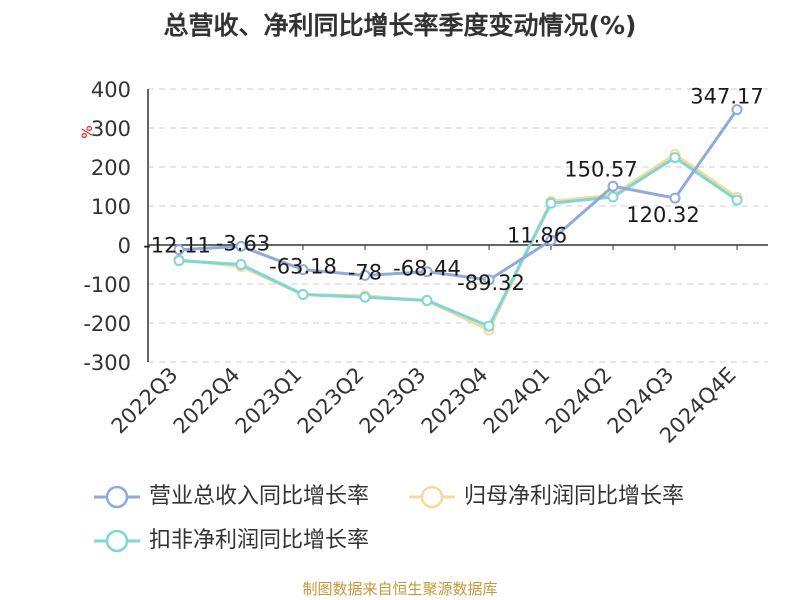 The image size is (800, 600). What do you see at coordinates (111, 207) in the screenshot?
I see `y-tick-label: 100` at bounding box center [111, 207].